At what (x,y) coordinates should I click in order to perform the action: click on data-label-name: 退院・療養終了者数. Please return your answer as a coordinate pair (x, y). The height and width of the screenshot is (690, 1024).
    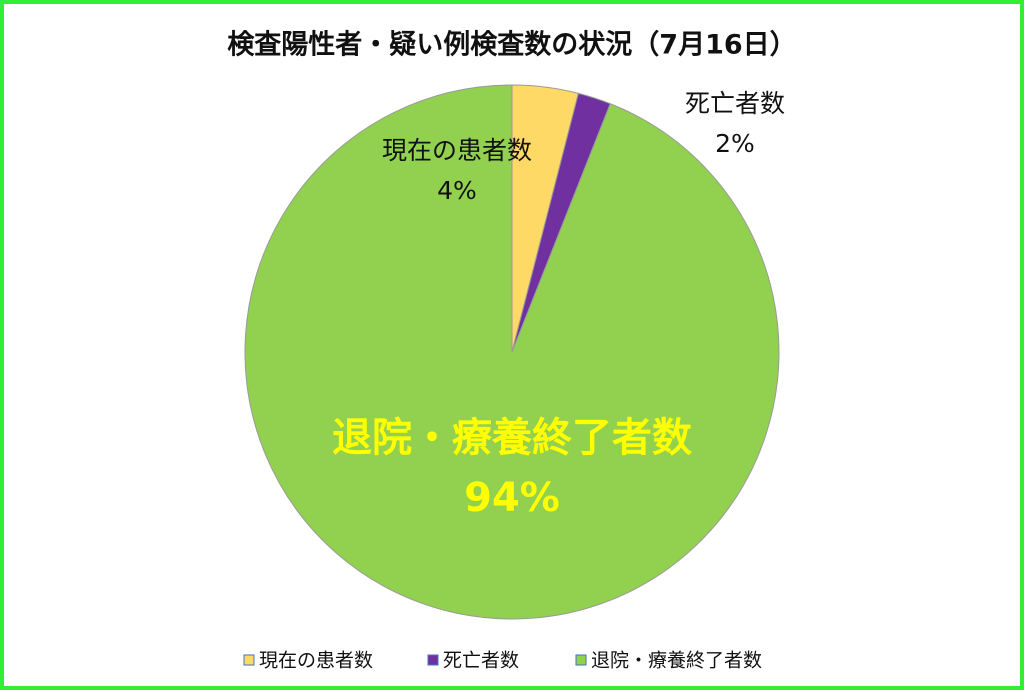
    Looking at the image, I should click on (512, 438).